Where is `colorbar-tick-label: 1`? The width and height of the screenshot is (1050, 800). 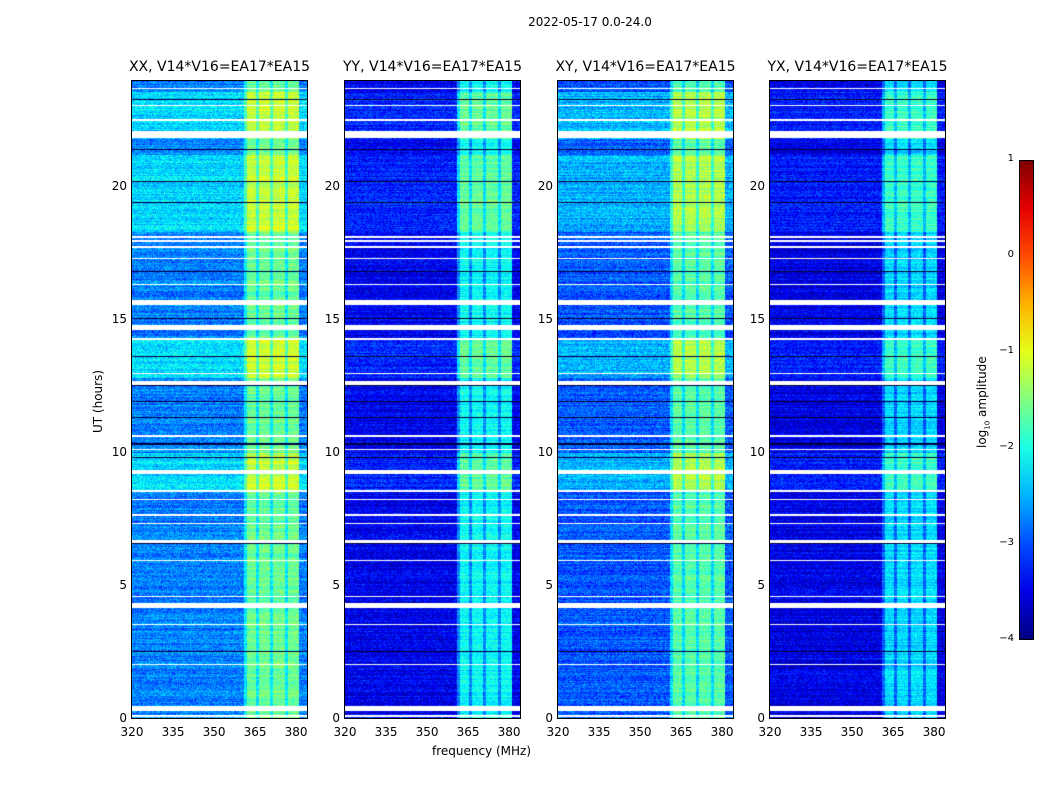
colorbar-tick-label: 1 is located at coordinates (1010, 158).